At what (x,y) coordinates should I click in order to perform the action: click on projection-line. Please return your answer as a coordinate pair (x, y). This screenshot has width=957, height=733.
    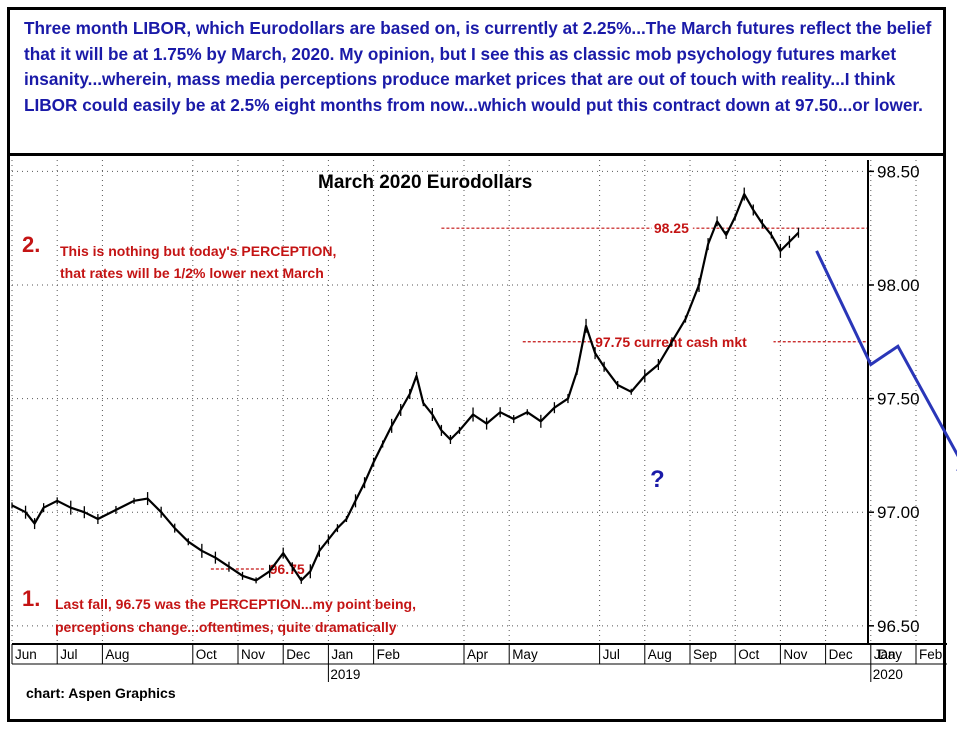
    Looking at the image, I should click on (886, 354).